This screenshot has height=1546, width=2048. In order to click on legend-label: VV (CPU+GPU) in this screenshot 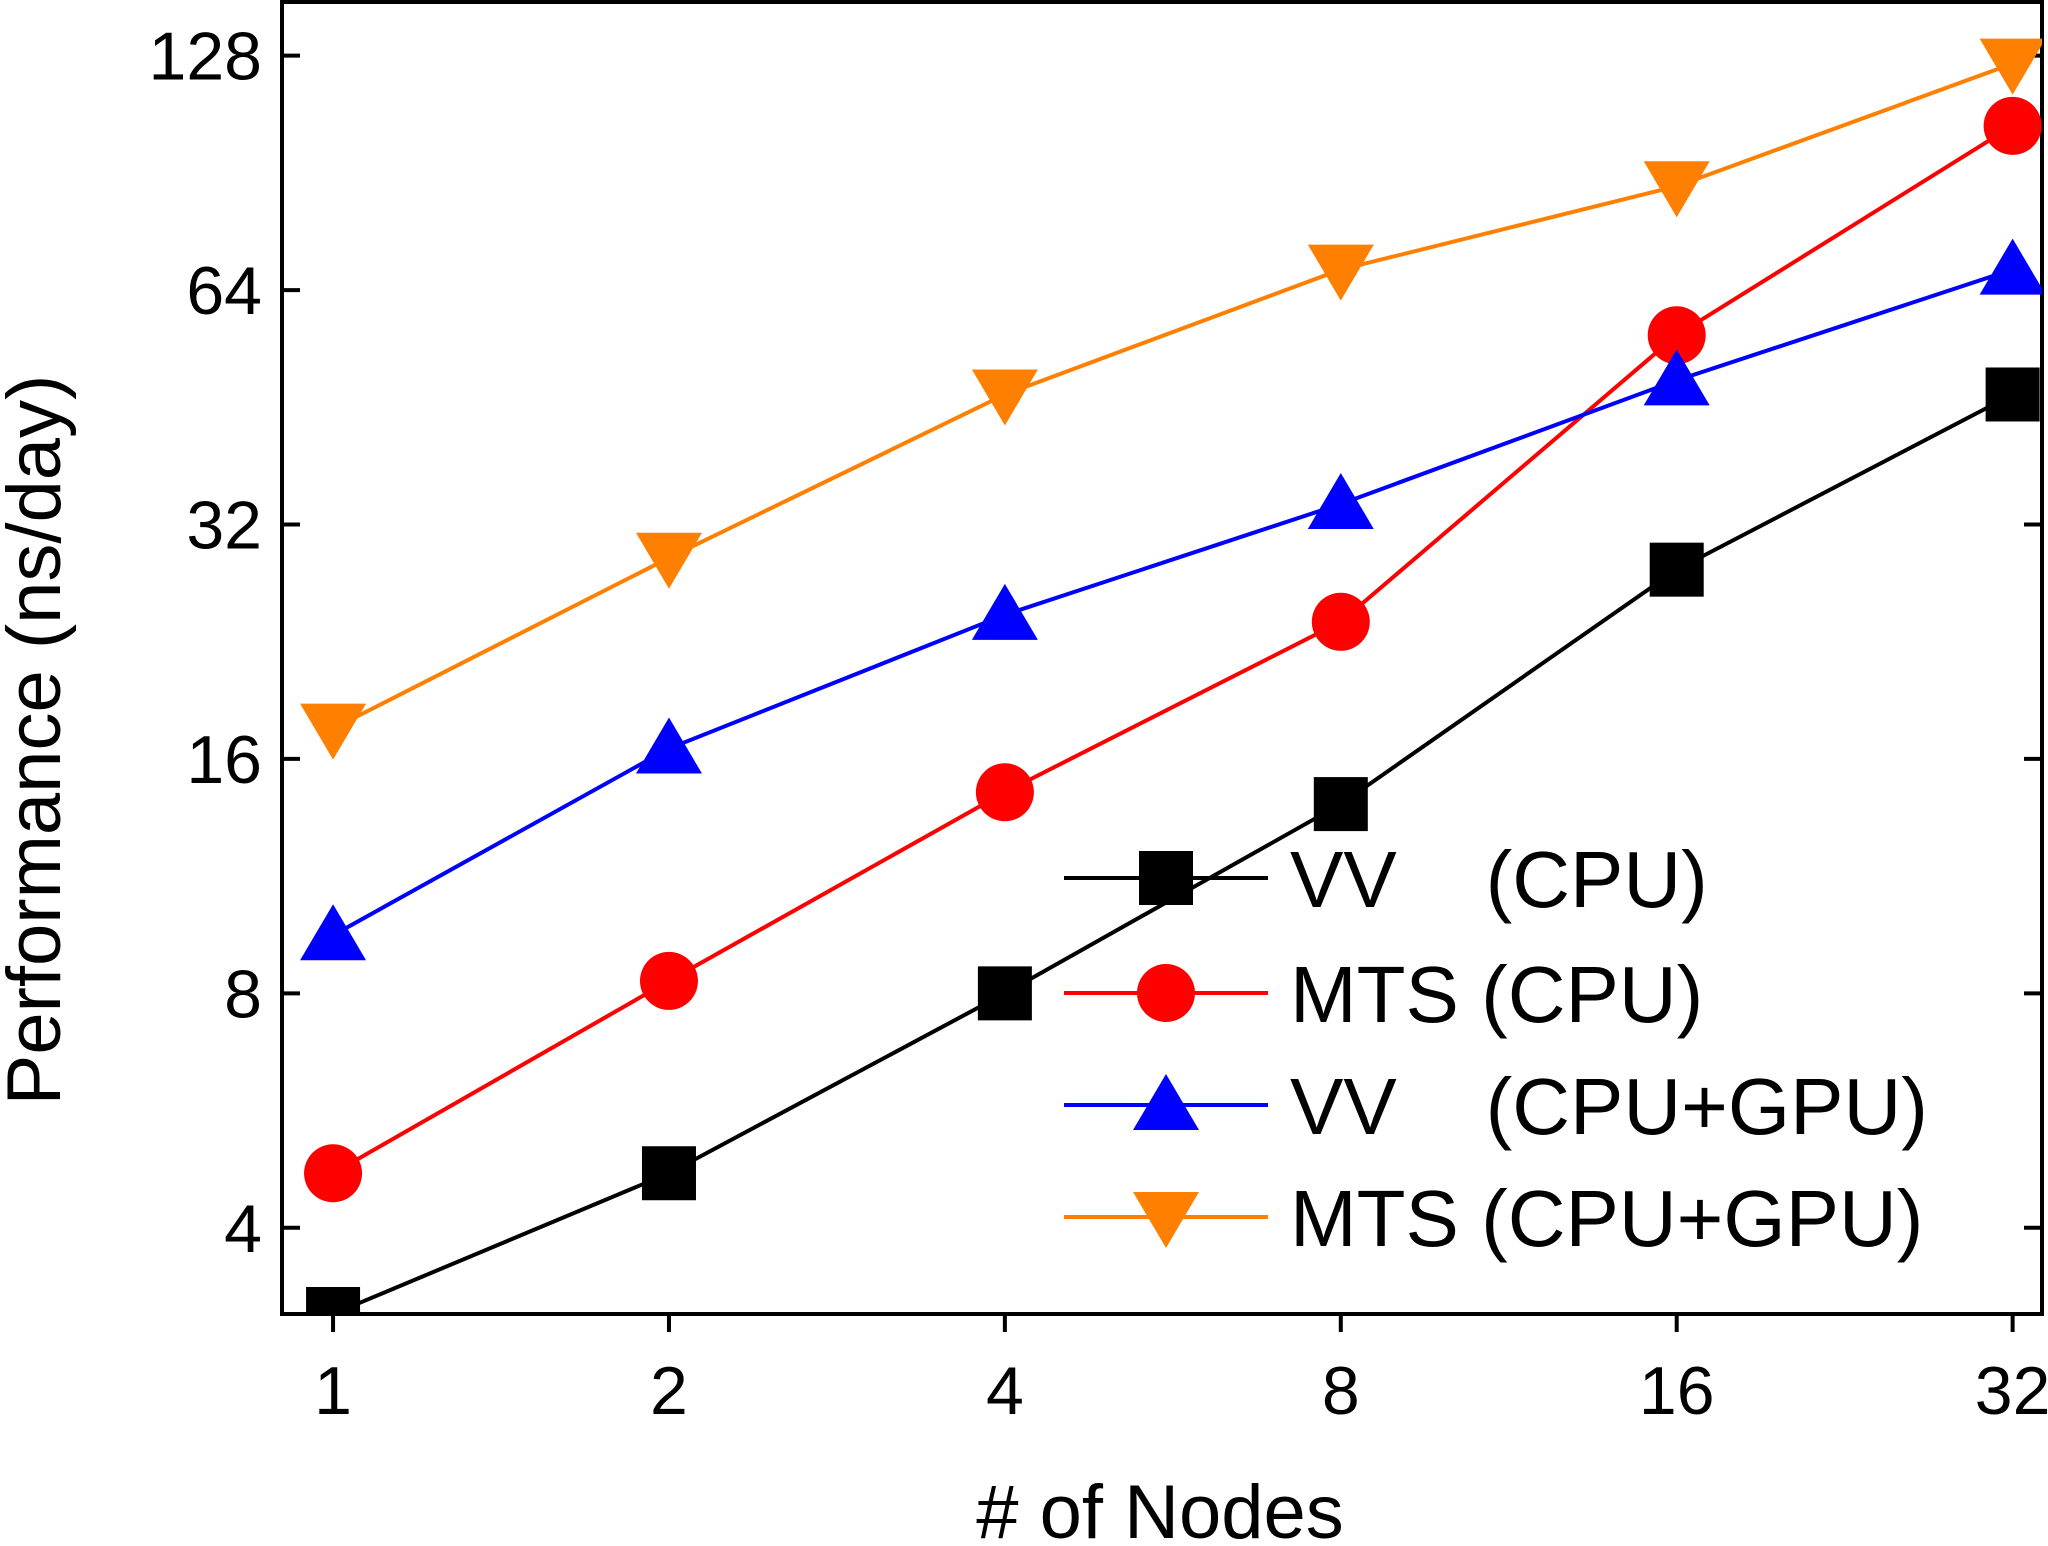, I will do `click(1609, 1106)`.